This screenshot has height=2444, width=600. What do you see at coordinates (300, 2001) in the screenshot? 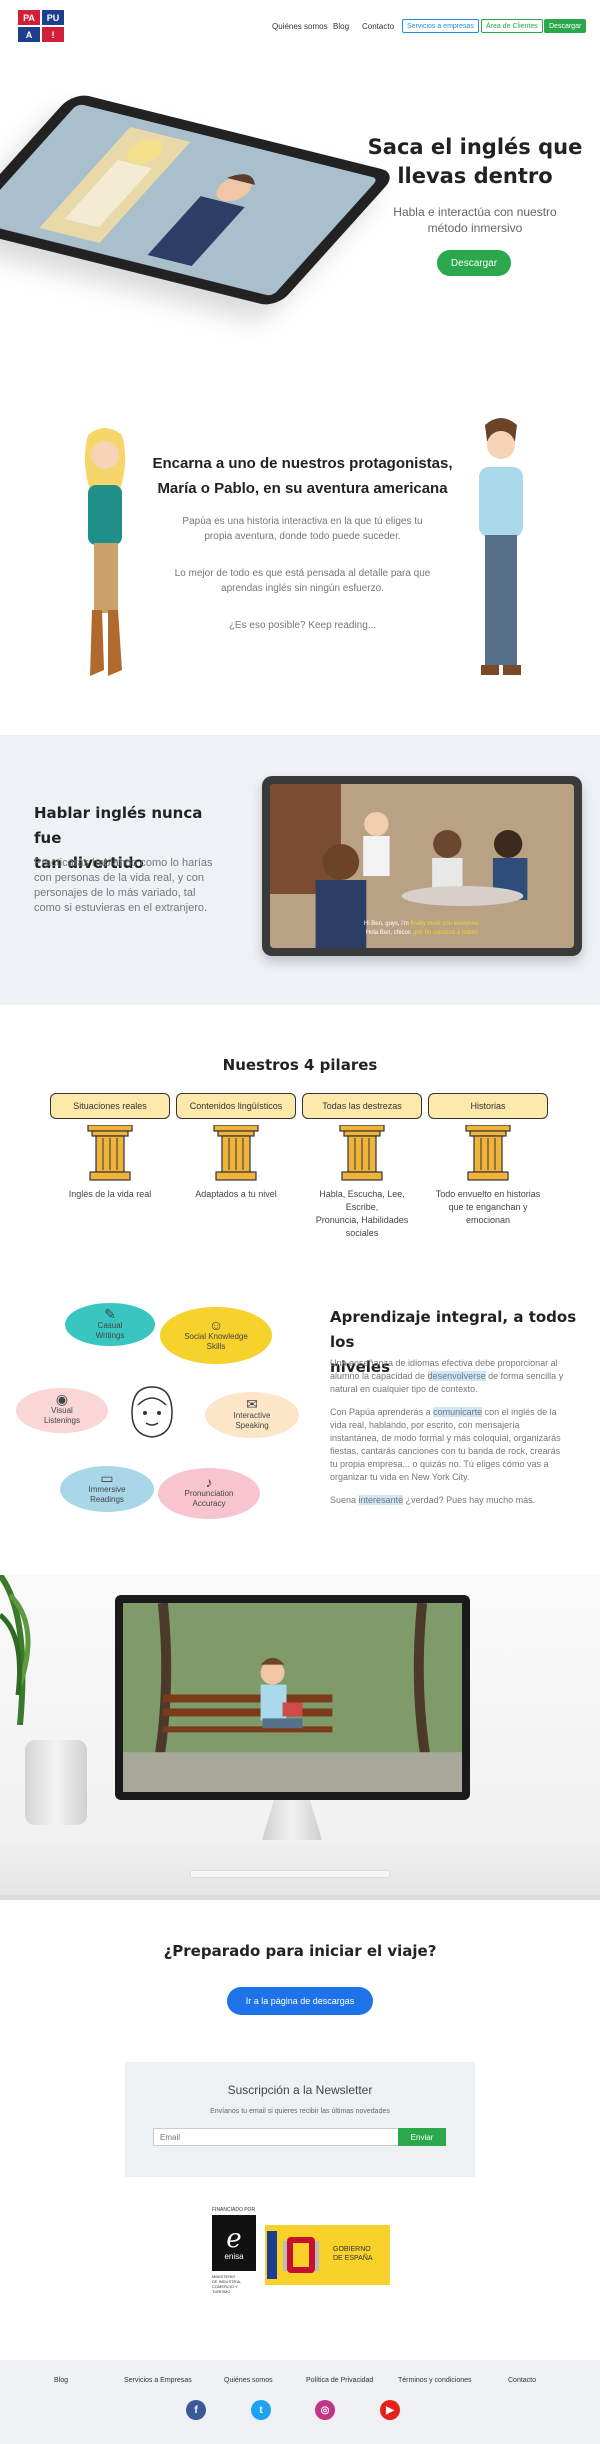
I see `downloads-page-button: Ir a la página de descargas` at bounding box center [300, 2001].